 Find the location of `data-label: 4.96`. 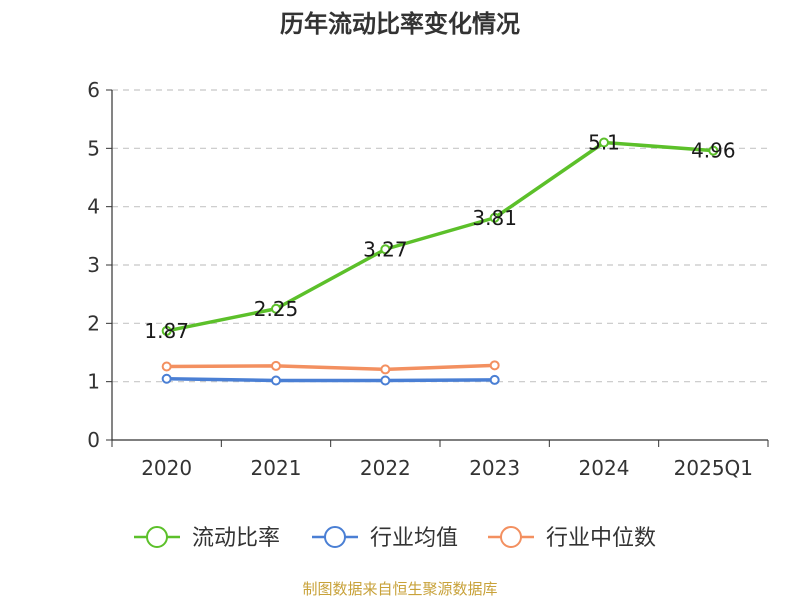

data-label: 4.96 is located at coordinates (713, 151).